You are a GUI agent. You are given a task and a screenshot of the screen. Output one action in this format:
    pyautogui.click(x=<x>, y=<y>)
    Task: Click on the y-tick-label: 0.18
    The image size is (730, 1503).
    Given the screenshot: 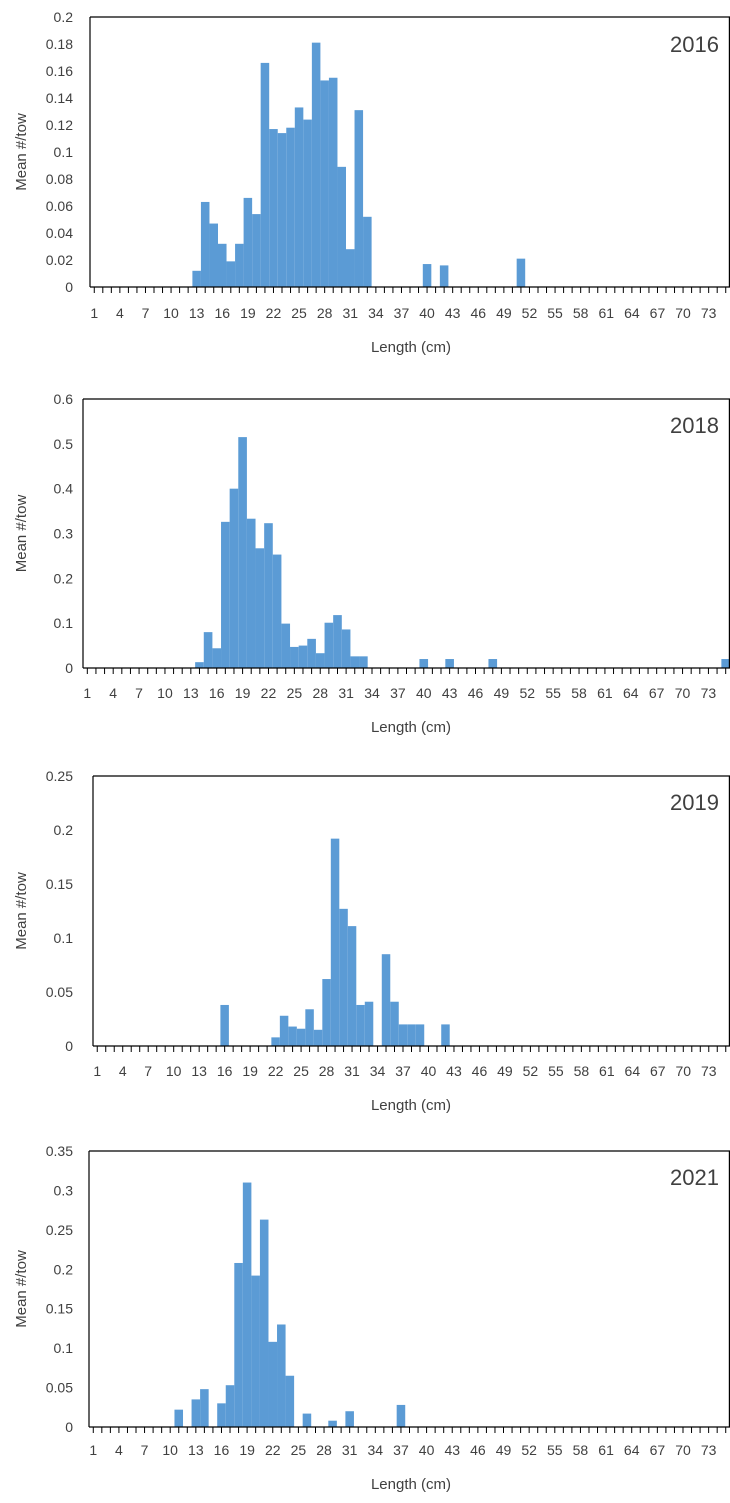 What is the action you would take?
    pyautogui.click(x=59, y=44)
    